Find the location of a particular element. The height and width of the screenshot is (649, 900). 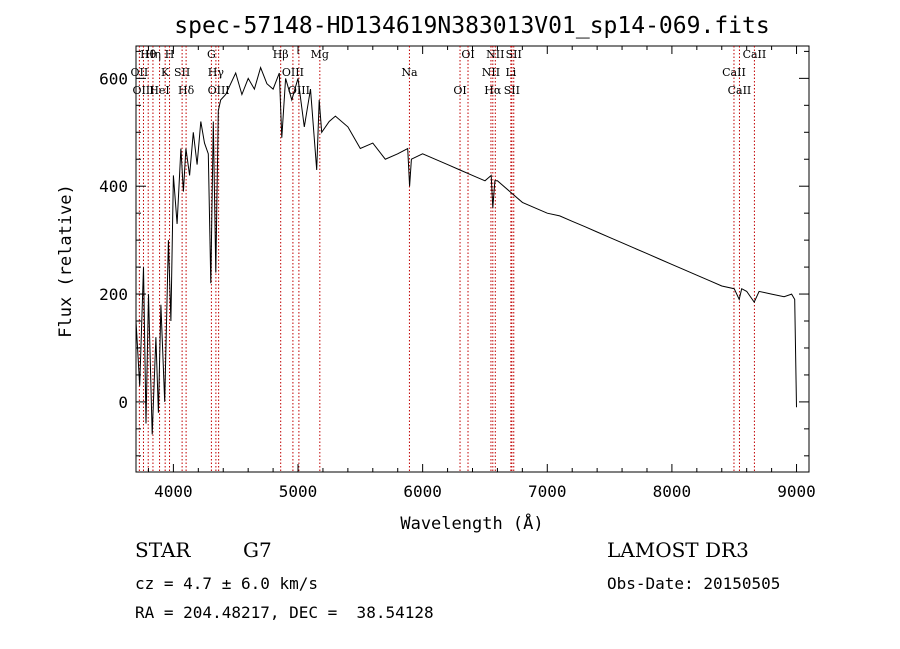

marker-label: Hα is located at coordinates (493, 90).